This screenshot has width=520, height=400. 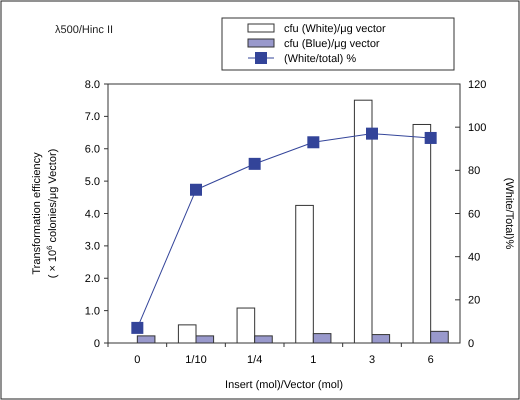 What do you see at coordinates (92, 150) in the screenshot?
I see `y-tick-label: 6.0` at bounding box center [92, 150].